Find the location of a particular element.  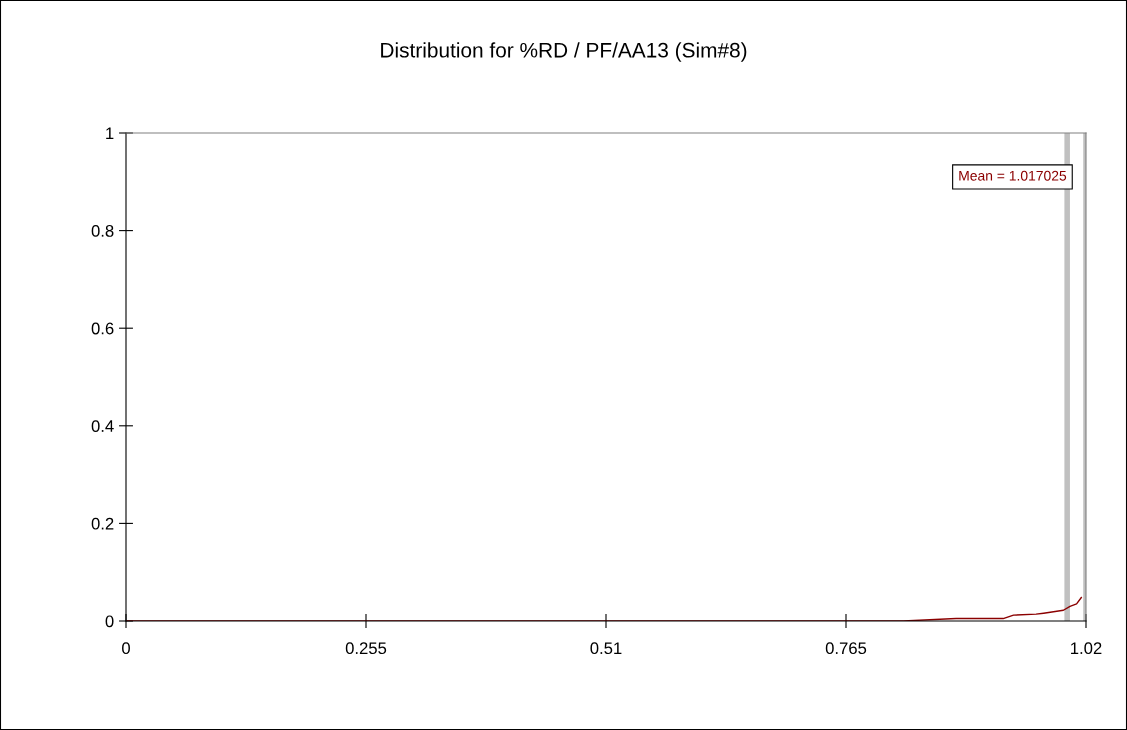

y-tick-label: 0.6 is located at coordinates (102, 328).